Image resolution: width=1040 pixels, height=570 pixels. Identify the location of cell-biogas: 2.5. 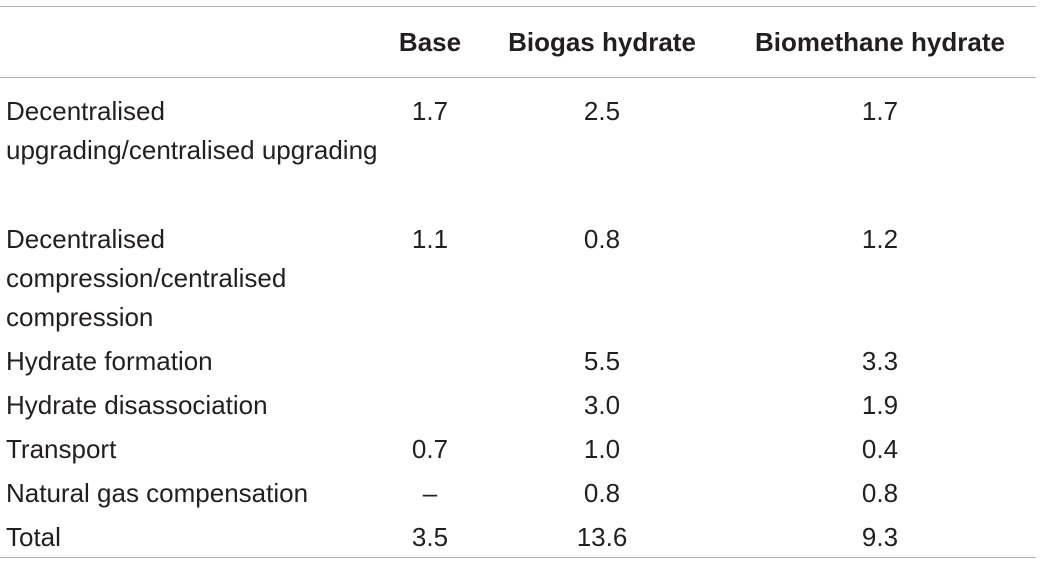
(602, 111).